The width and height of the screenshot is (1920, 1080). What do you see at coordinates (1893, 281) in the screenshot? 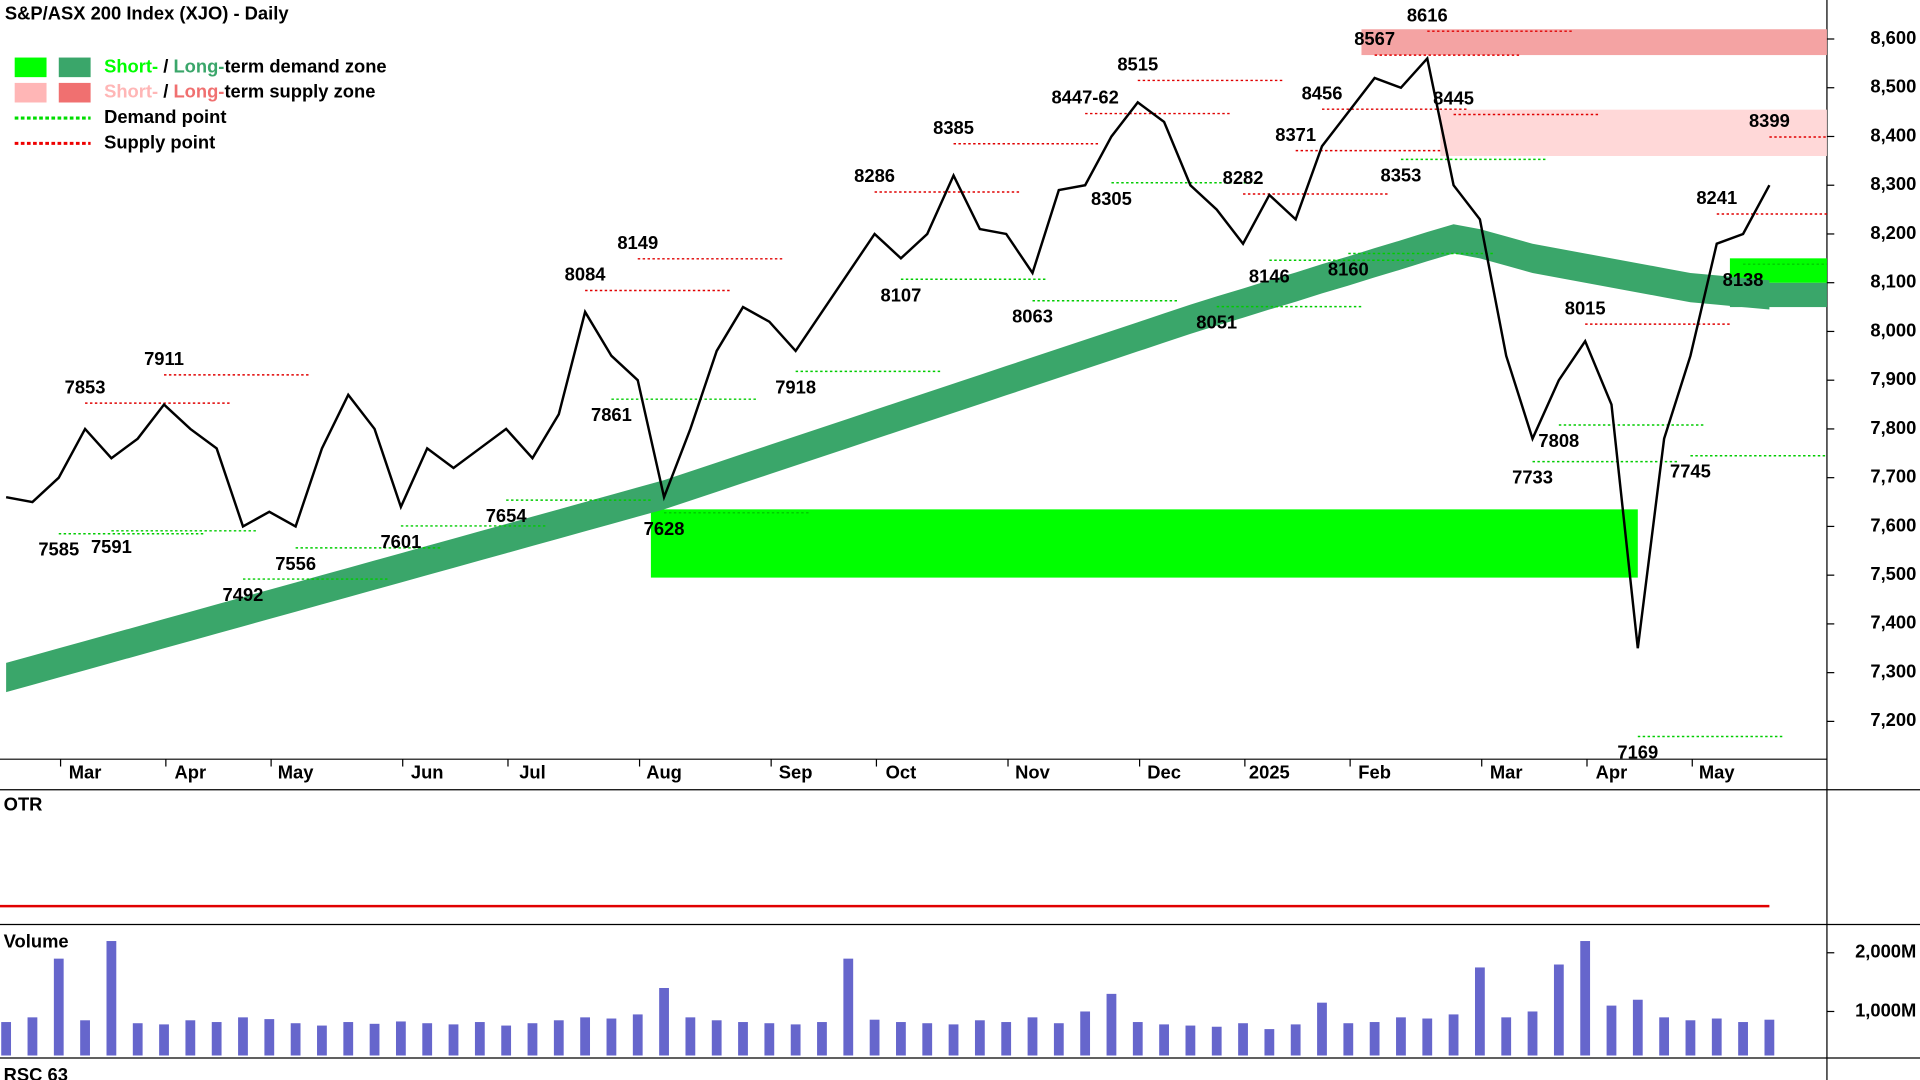
I see `y-tick-label: 8,100` at bounding box center [1893, 281].